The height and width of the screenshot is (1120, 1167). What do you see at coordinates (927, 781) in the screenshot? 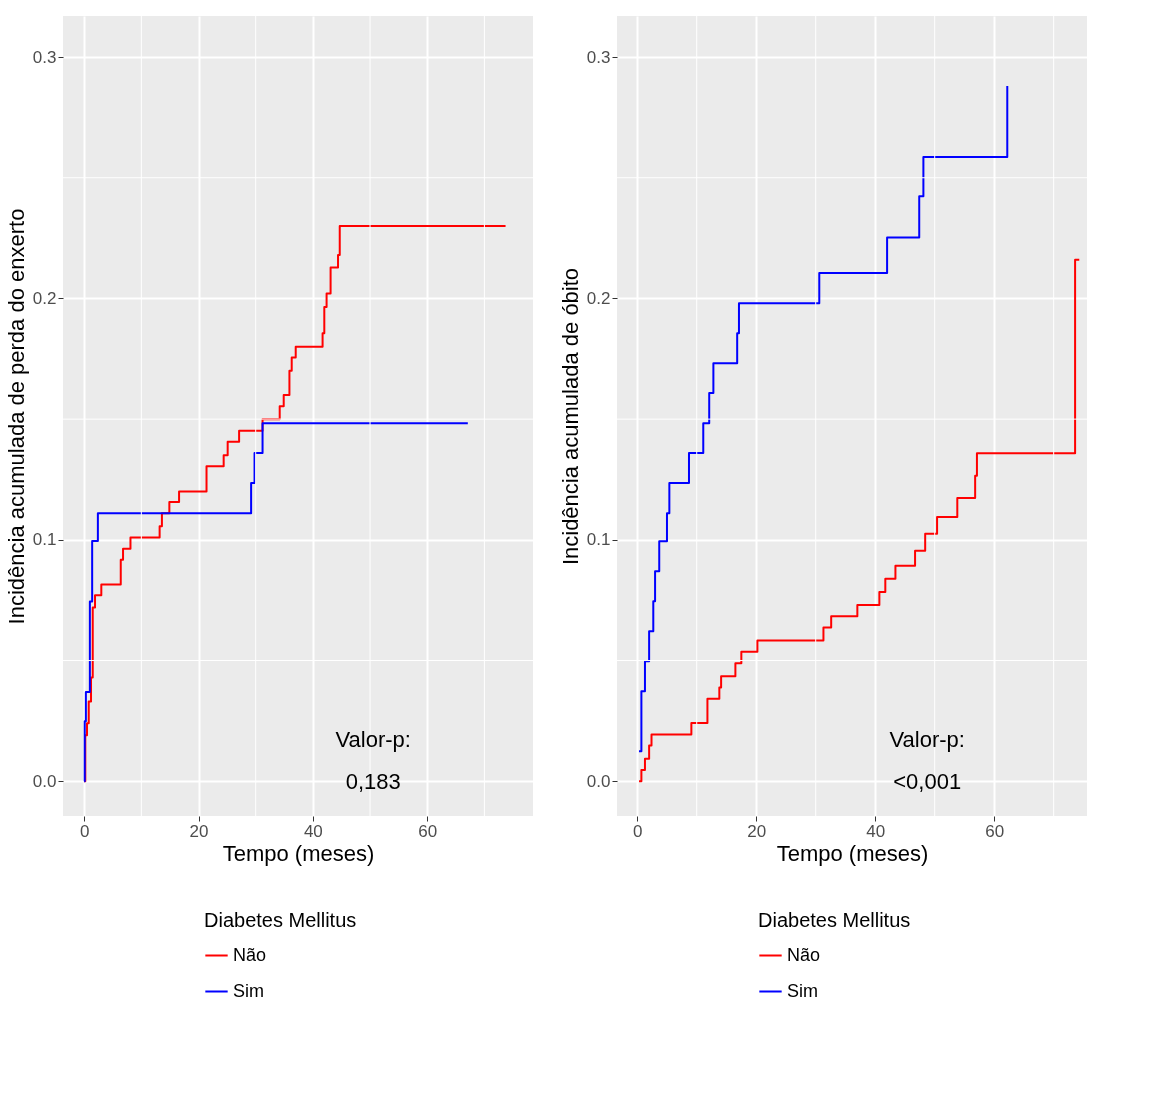
I see `annotation: <0,001` at bounding box center [927, 781].